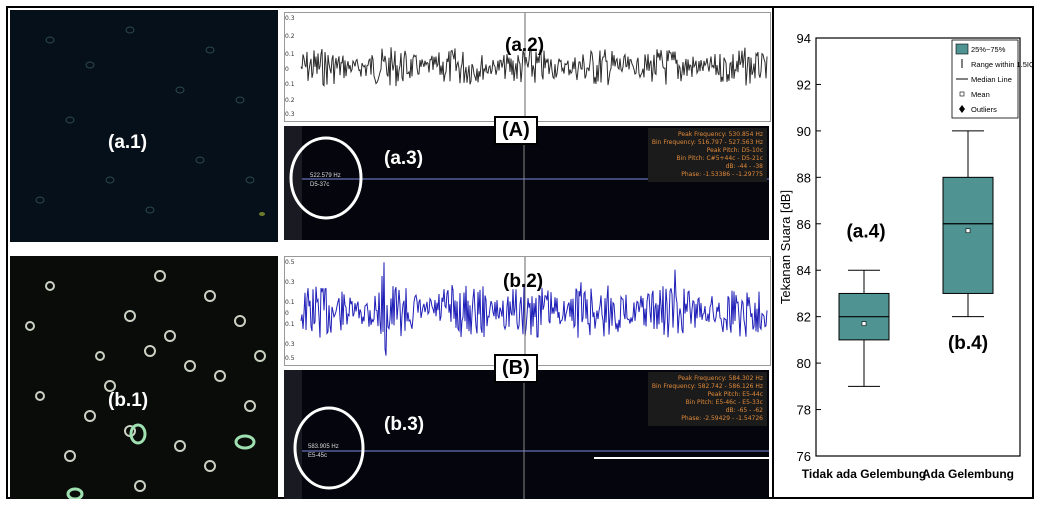 This screenshot has width=1040, height=505. I want to click on y-tick-label: 90, so click(804, 131).